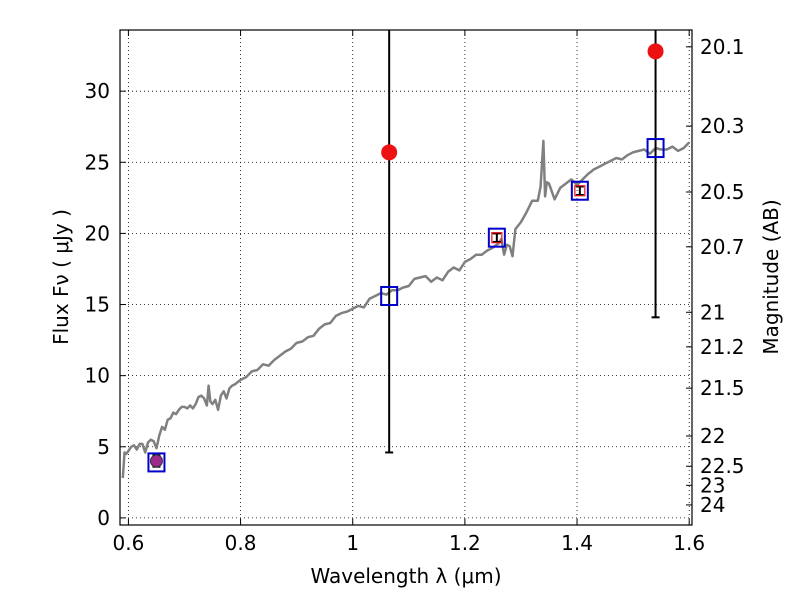 The image size is (800, 600). I want to click on y-tick-label: 5, so click(103, 447).